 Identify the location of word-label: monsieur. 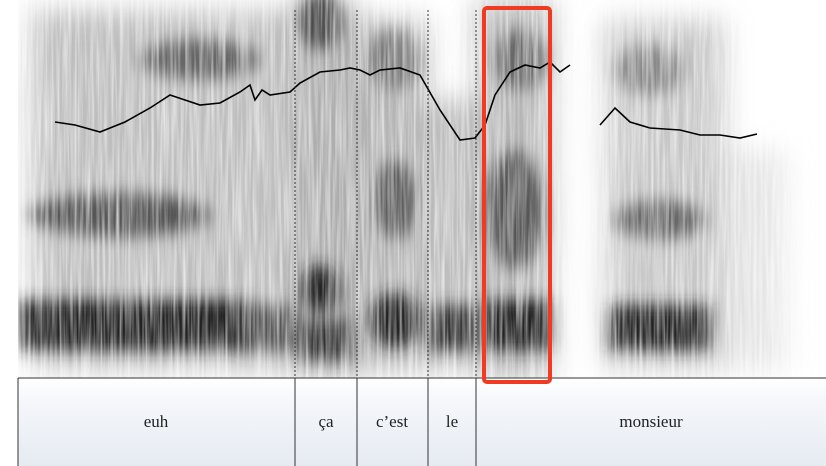
(651, 421).